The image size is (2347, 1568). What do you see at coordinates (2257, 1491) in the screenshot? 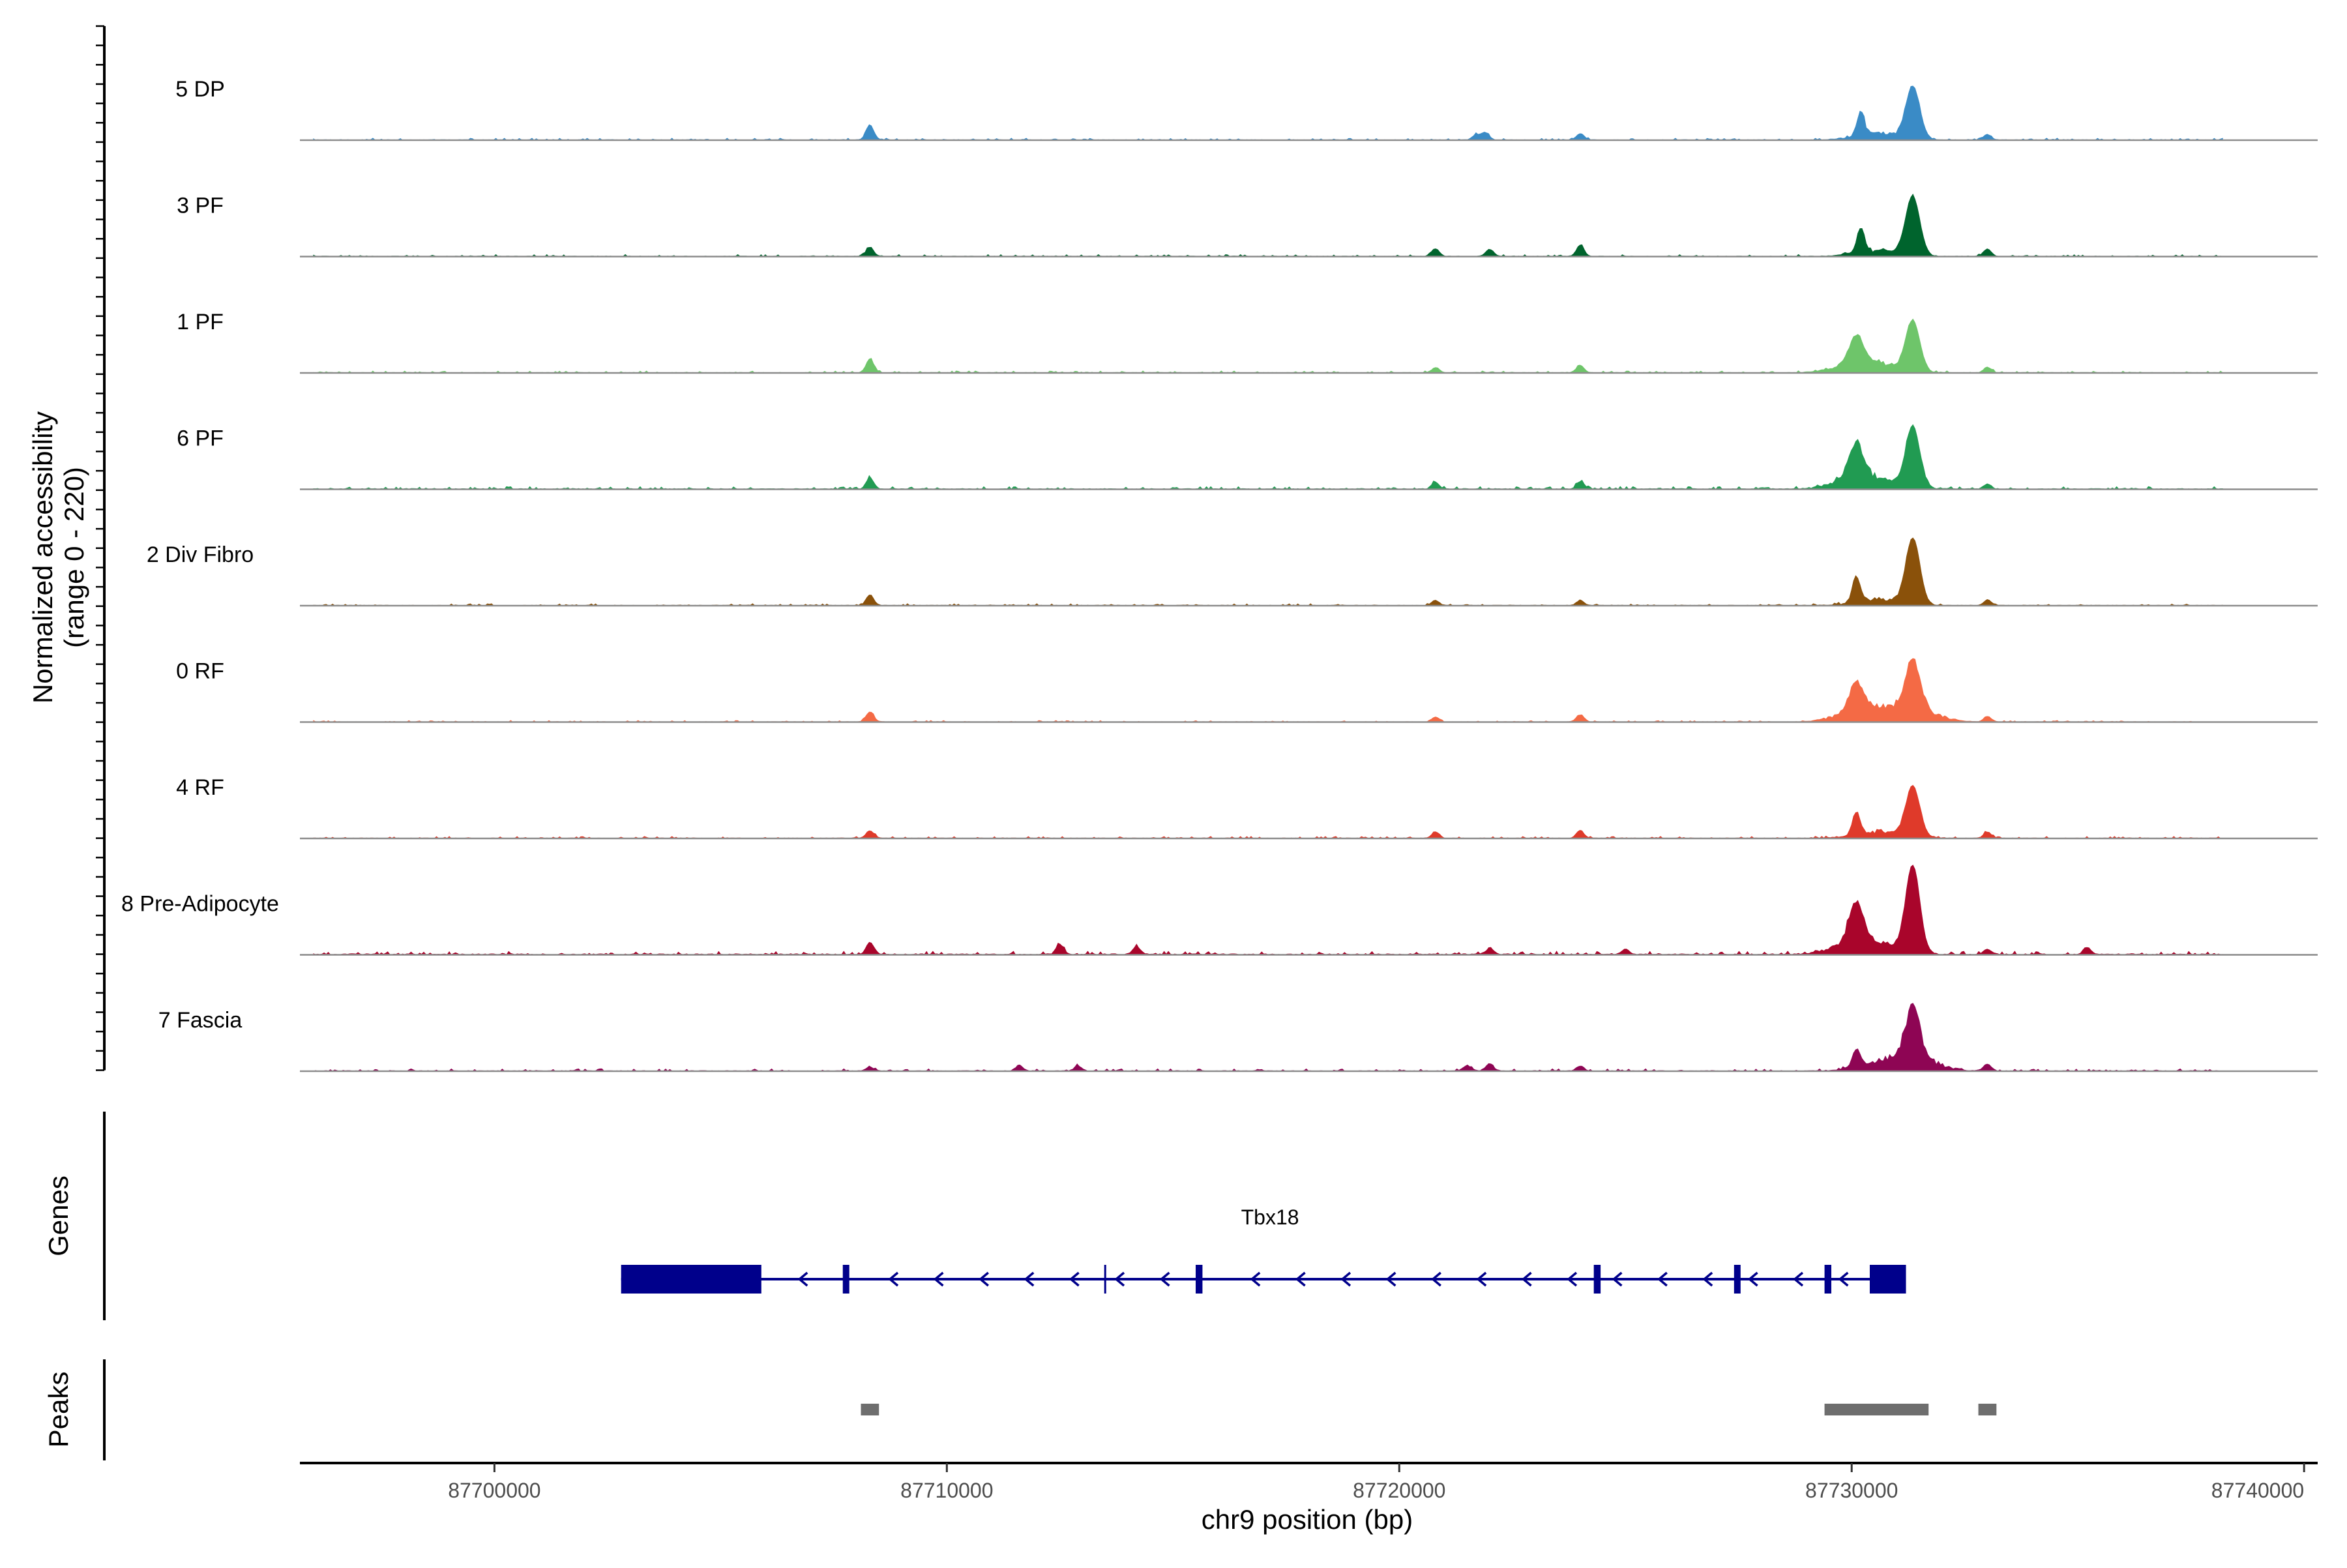
I see `x-tick-label-4: 87740000` at bounding box center [2257, 1491].